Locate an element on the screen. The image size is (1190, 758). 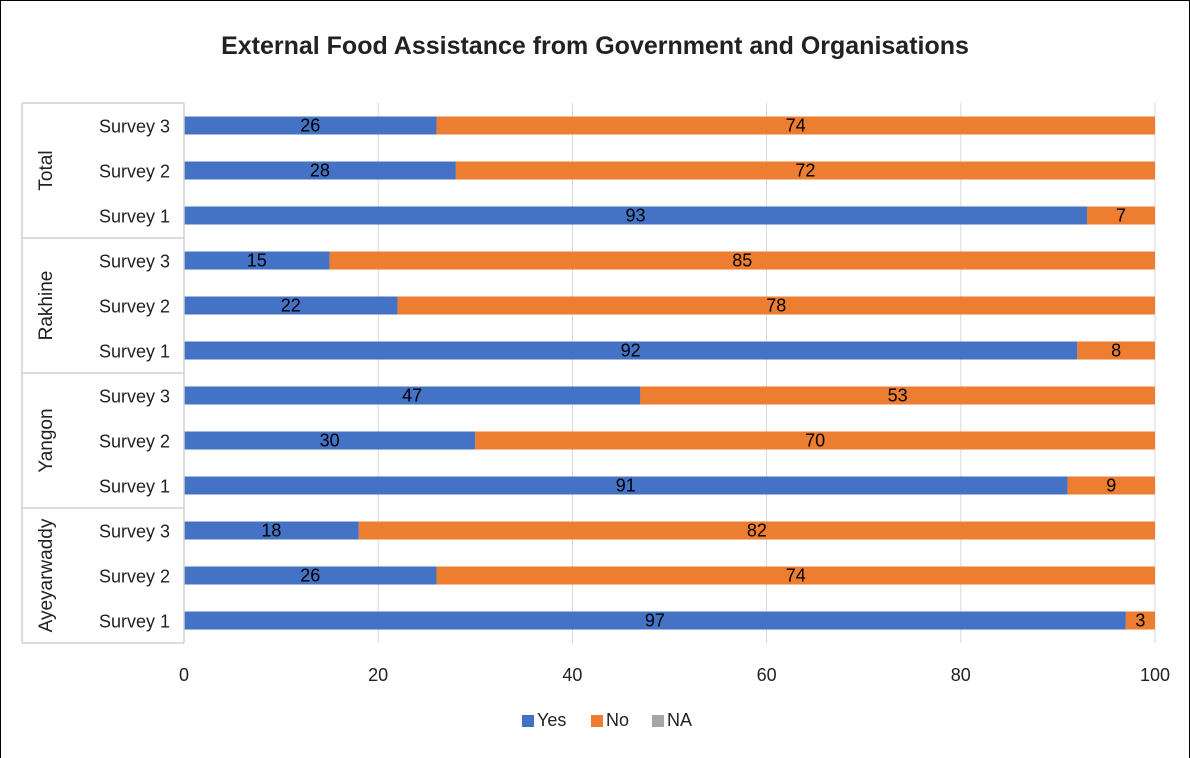
data-label-yes: 92 is located at coordinates (631, 351).